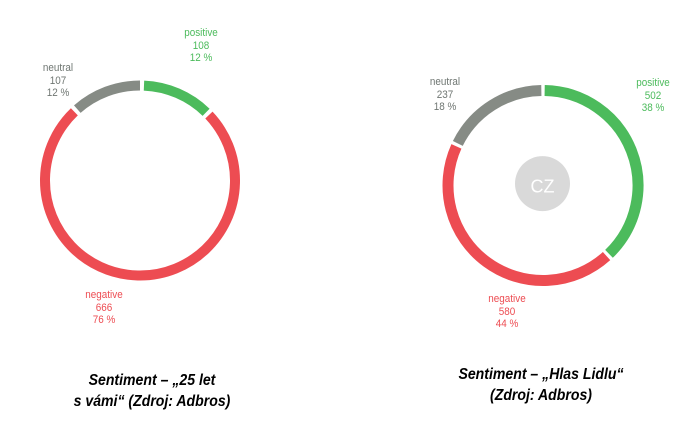 Image resolution: width=700 pixels, height=445 pixels. Describe the element at coordinates (543, 187) in the screenshot. I see `svg-text: CZ` at that location.